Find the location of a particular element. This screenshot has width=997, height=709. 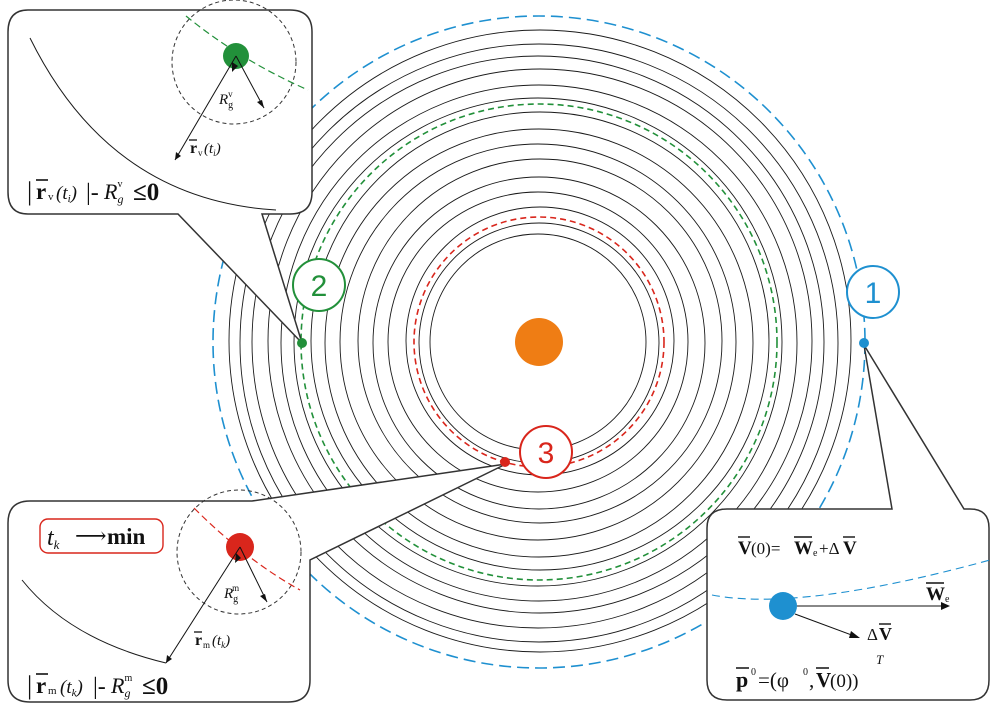

callout-1-spacecraft is located at coordinates (783, 606).